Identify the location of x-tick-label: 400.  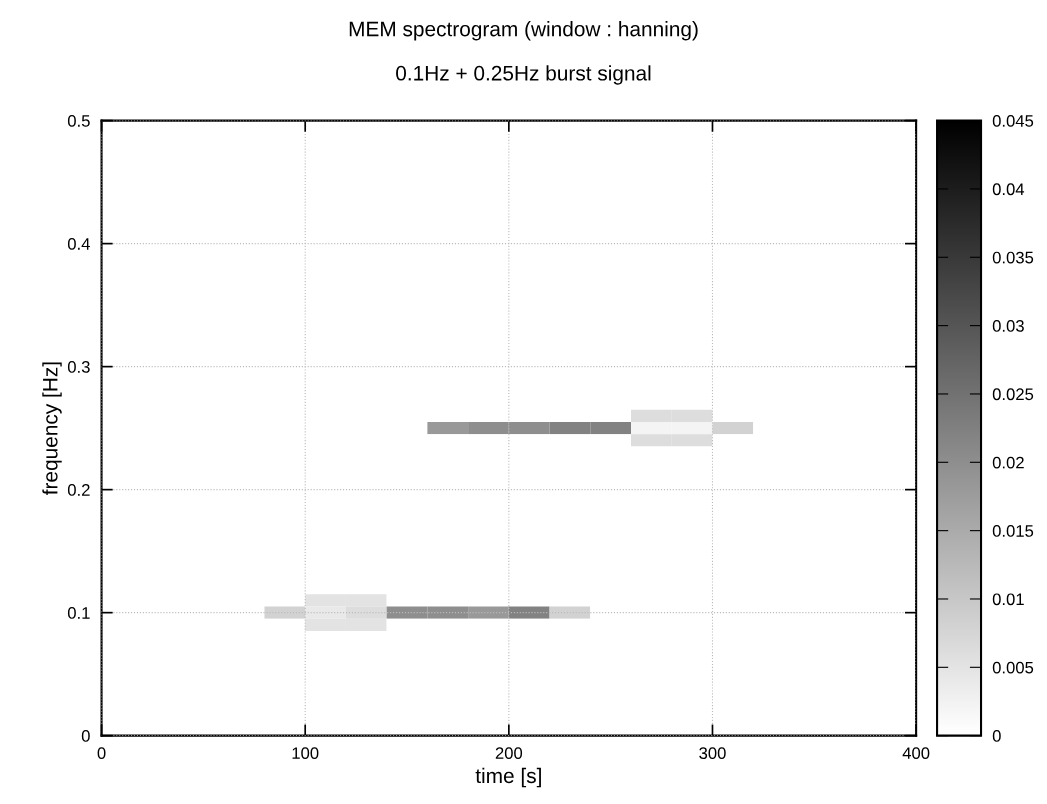
(916, 753).